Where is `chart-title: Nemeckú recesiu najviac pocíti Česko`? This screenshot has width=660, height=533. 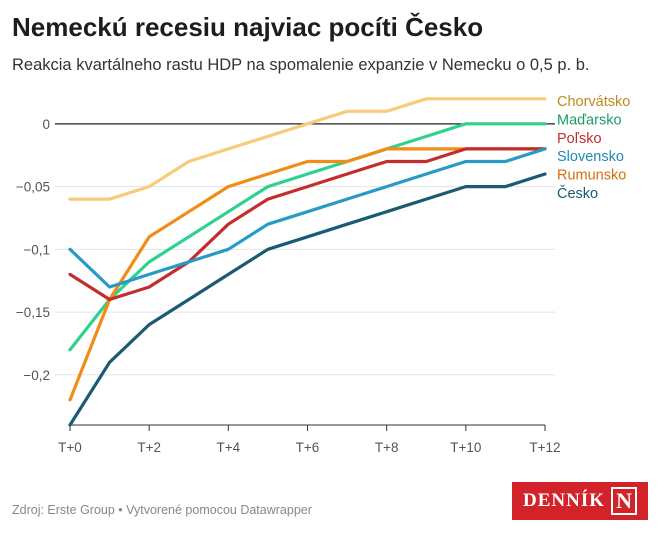 chart-title: Nemeckú recesiu najviac pocíti Česko is located at coordinates (248, 27).